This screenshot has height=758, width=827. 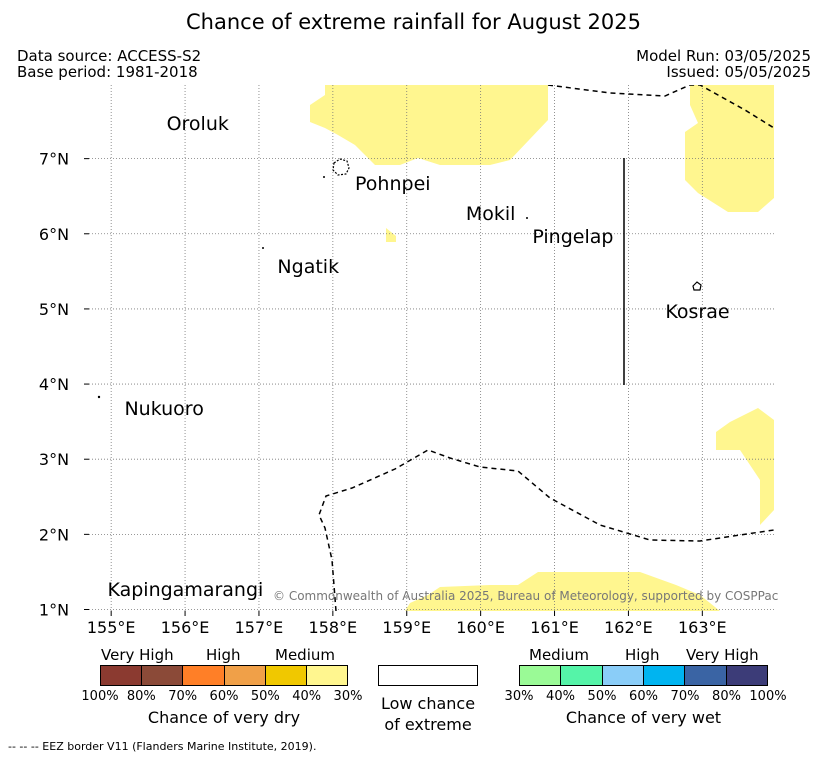 I want to click on neutral-caption-line2: of extreme, so click(x=428, y=724).